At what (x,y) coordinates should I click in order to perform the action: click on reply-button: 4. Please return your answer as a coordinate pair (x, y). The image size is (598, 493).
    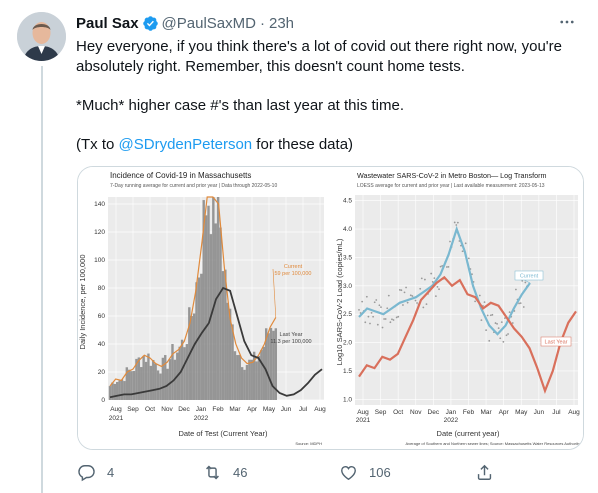
    Looking at the image, I should click on (95, 472).